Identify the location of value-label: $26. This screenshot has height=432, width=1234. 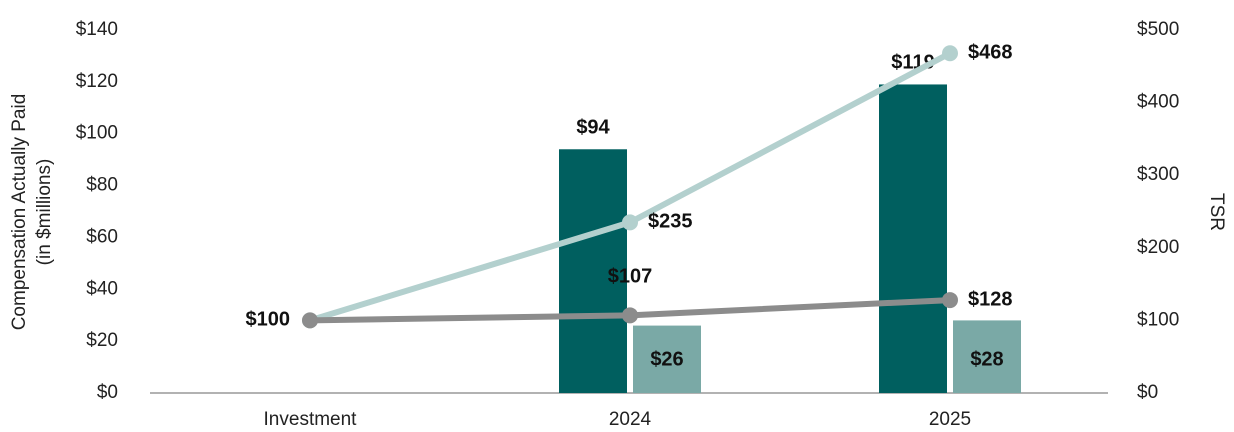
(666, 359).